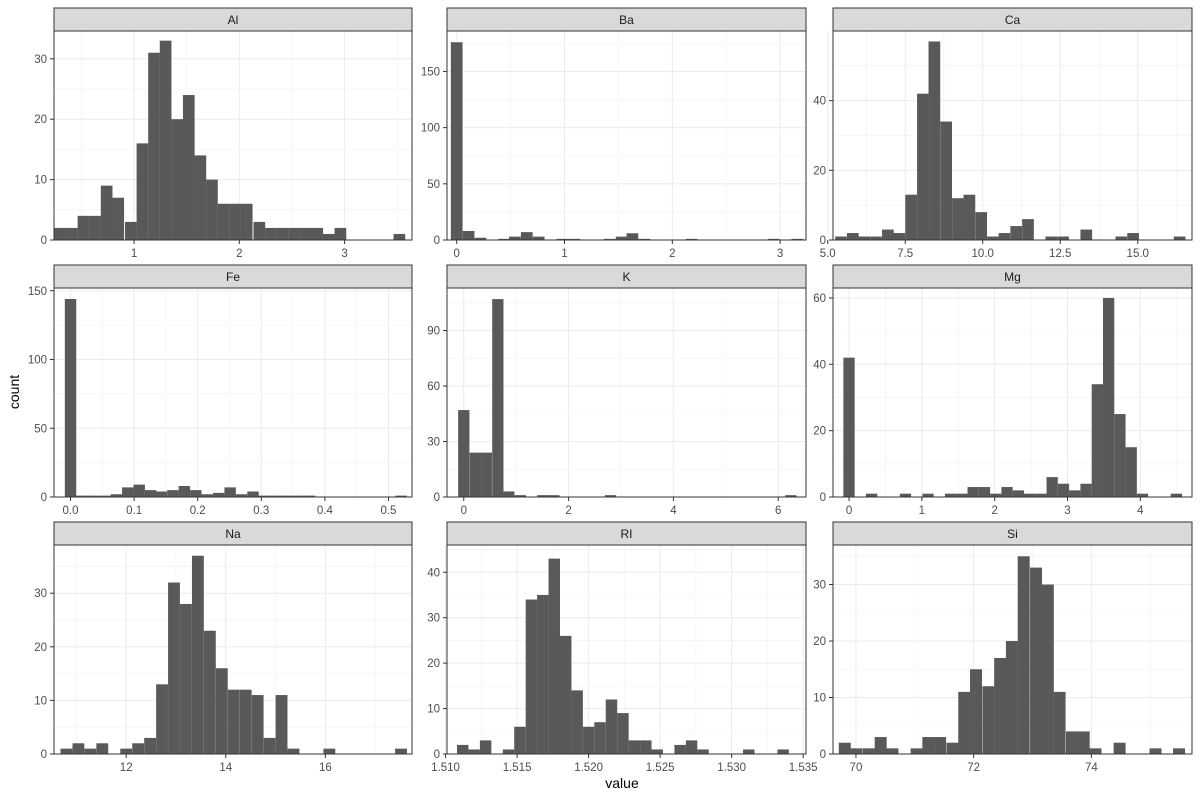 This screenshot has width=1200, height=798. I want to click on y-tick-label: 50, so click(433, 185).